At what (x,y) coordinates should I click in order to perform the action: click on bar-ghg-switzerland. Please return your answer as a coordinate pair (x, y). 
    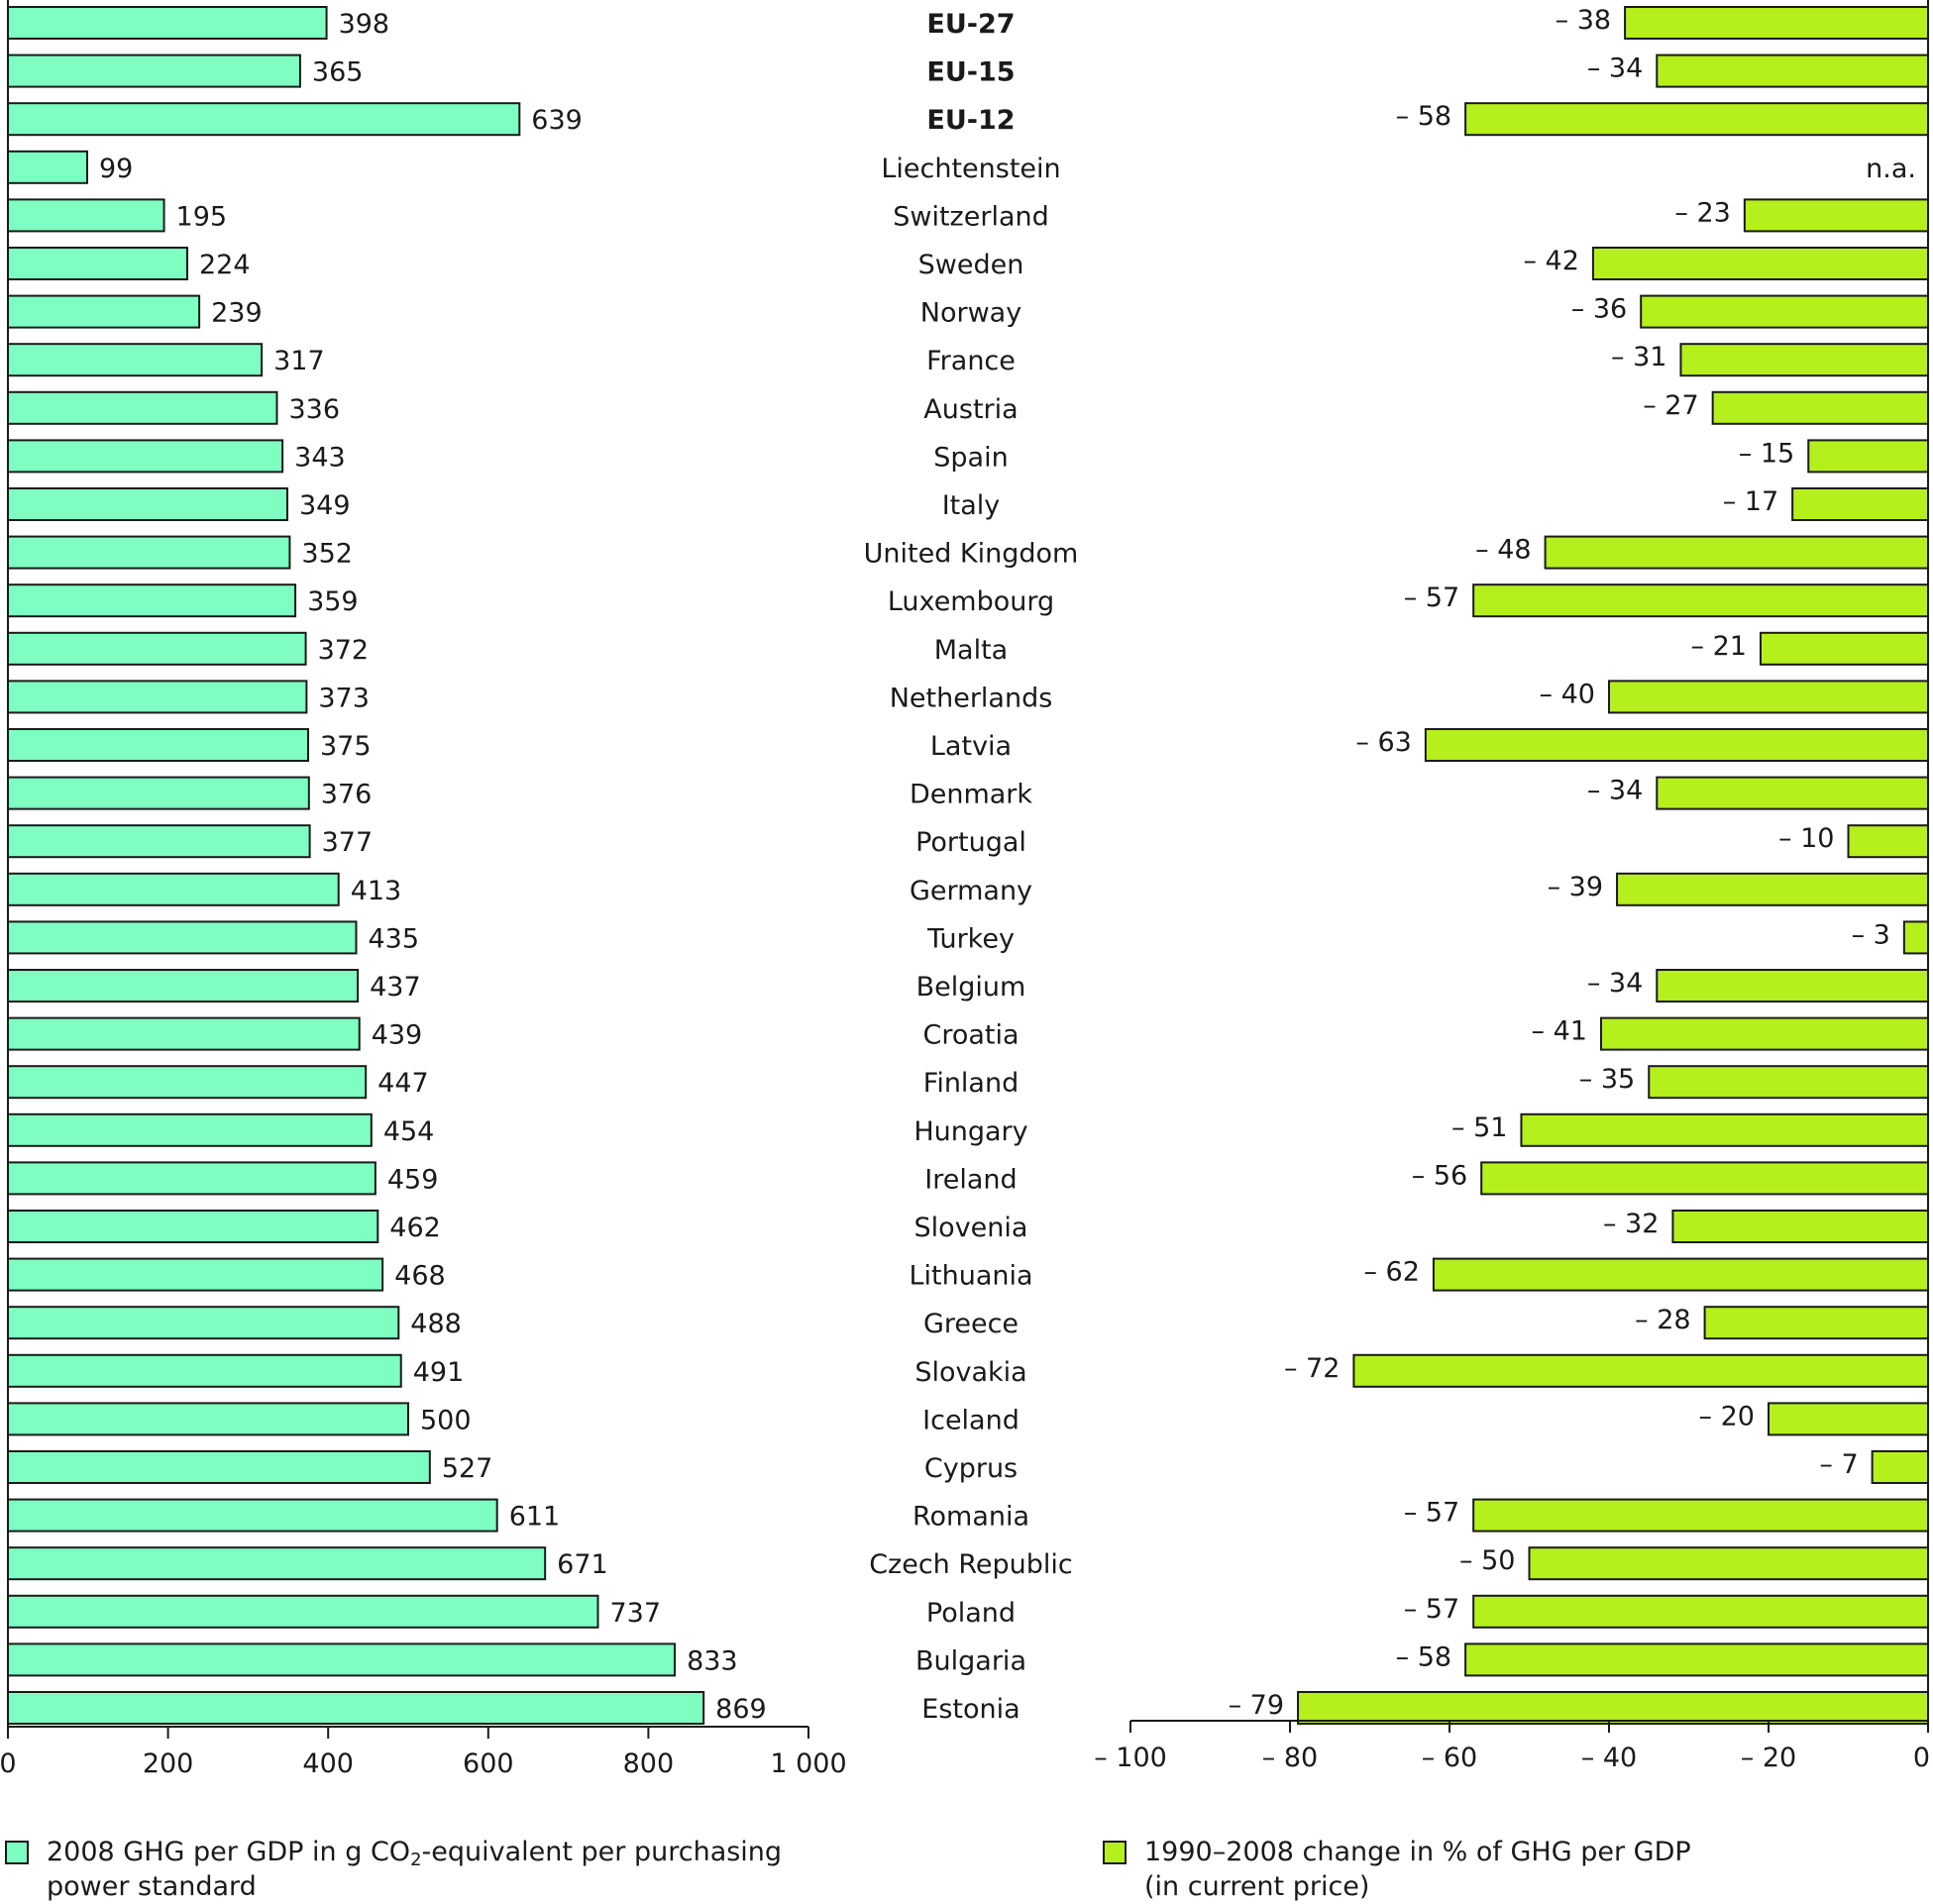
    Looking at the image, I should click on (86, 215).